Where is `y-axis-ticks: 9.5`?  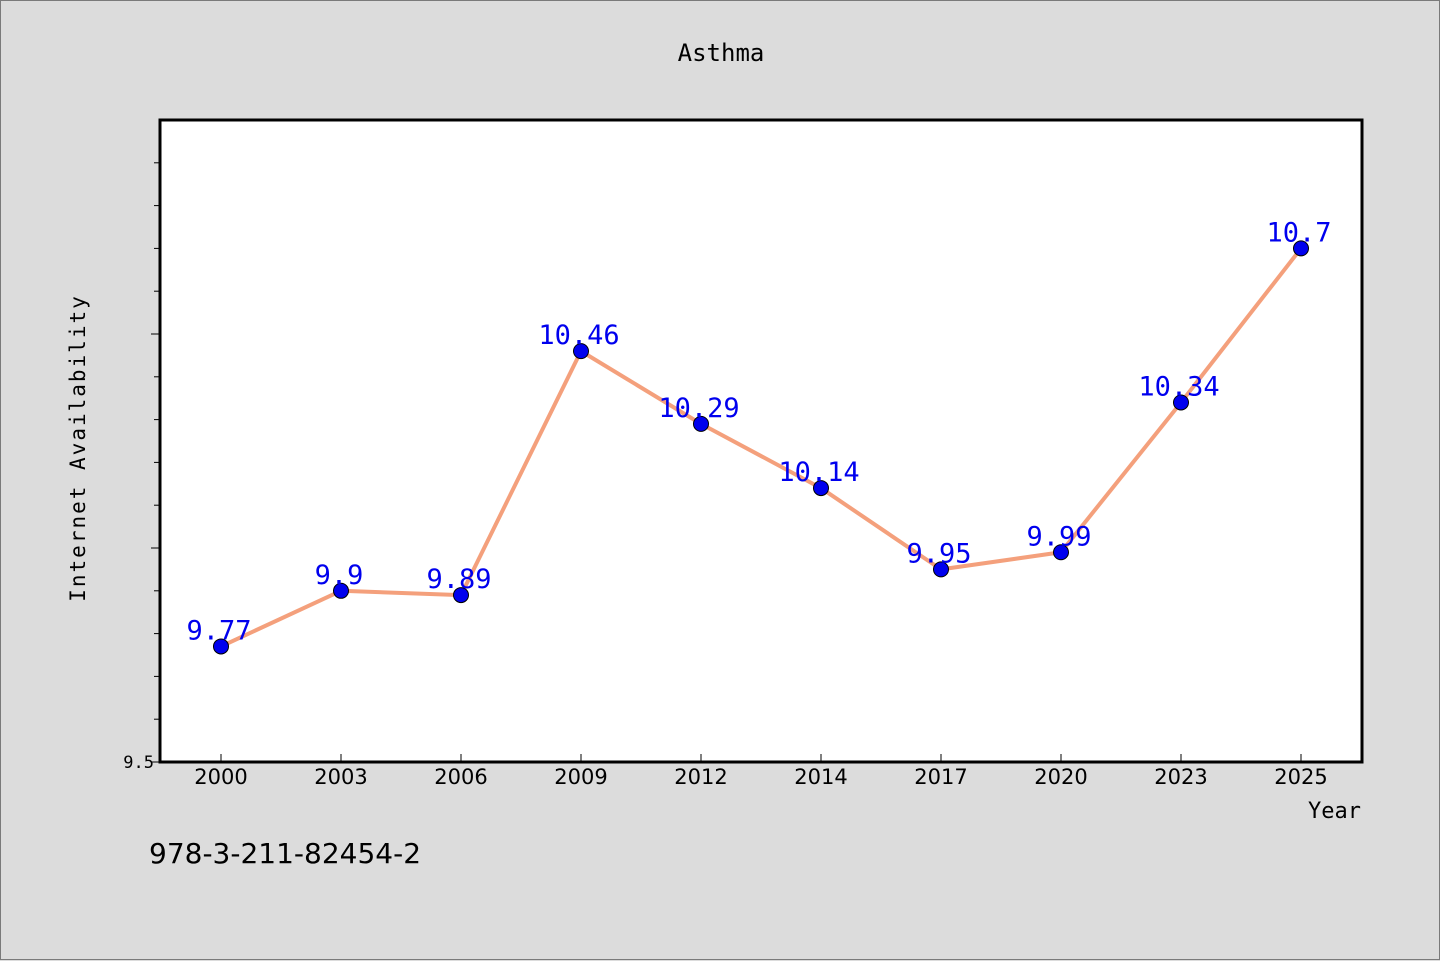 y-axis-ticks: 9.5 is located at coordinates (141, 467).